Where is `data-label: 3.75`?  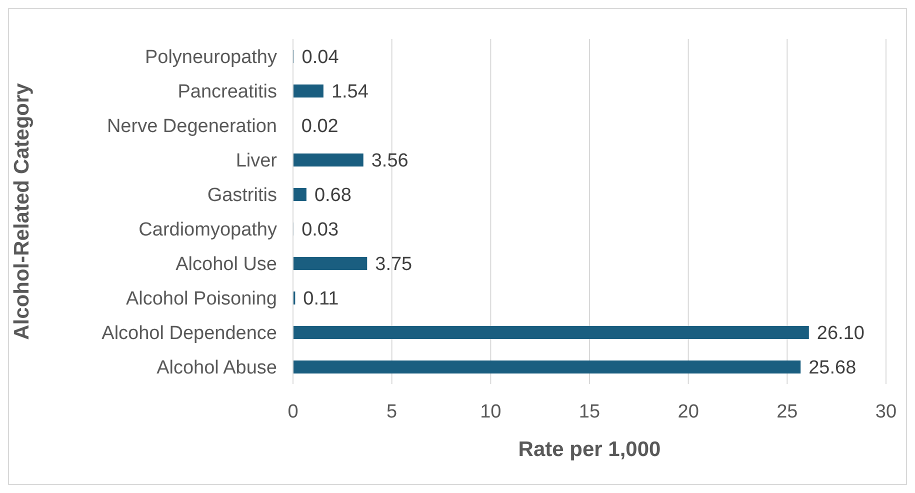 data-label: 3.75 is located at coordinates (393, 265).